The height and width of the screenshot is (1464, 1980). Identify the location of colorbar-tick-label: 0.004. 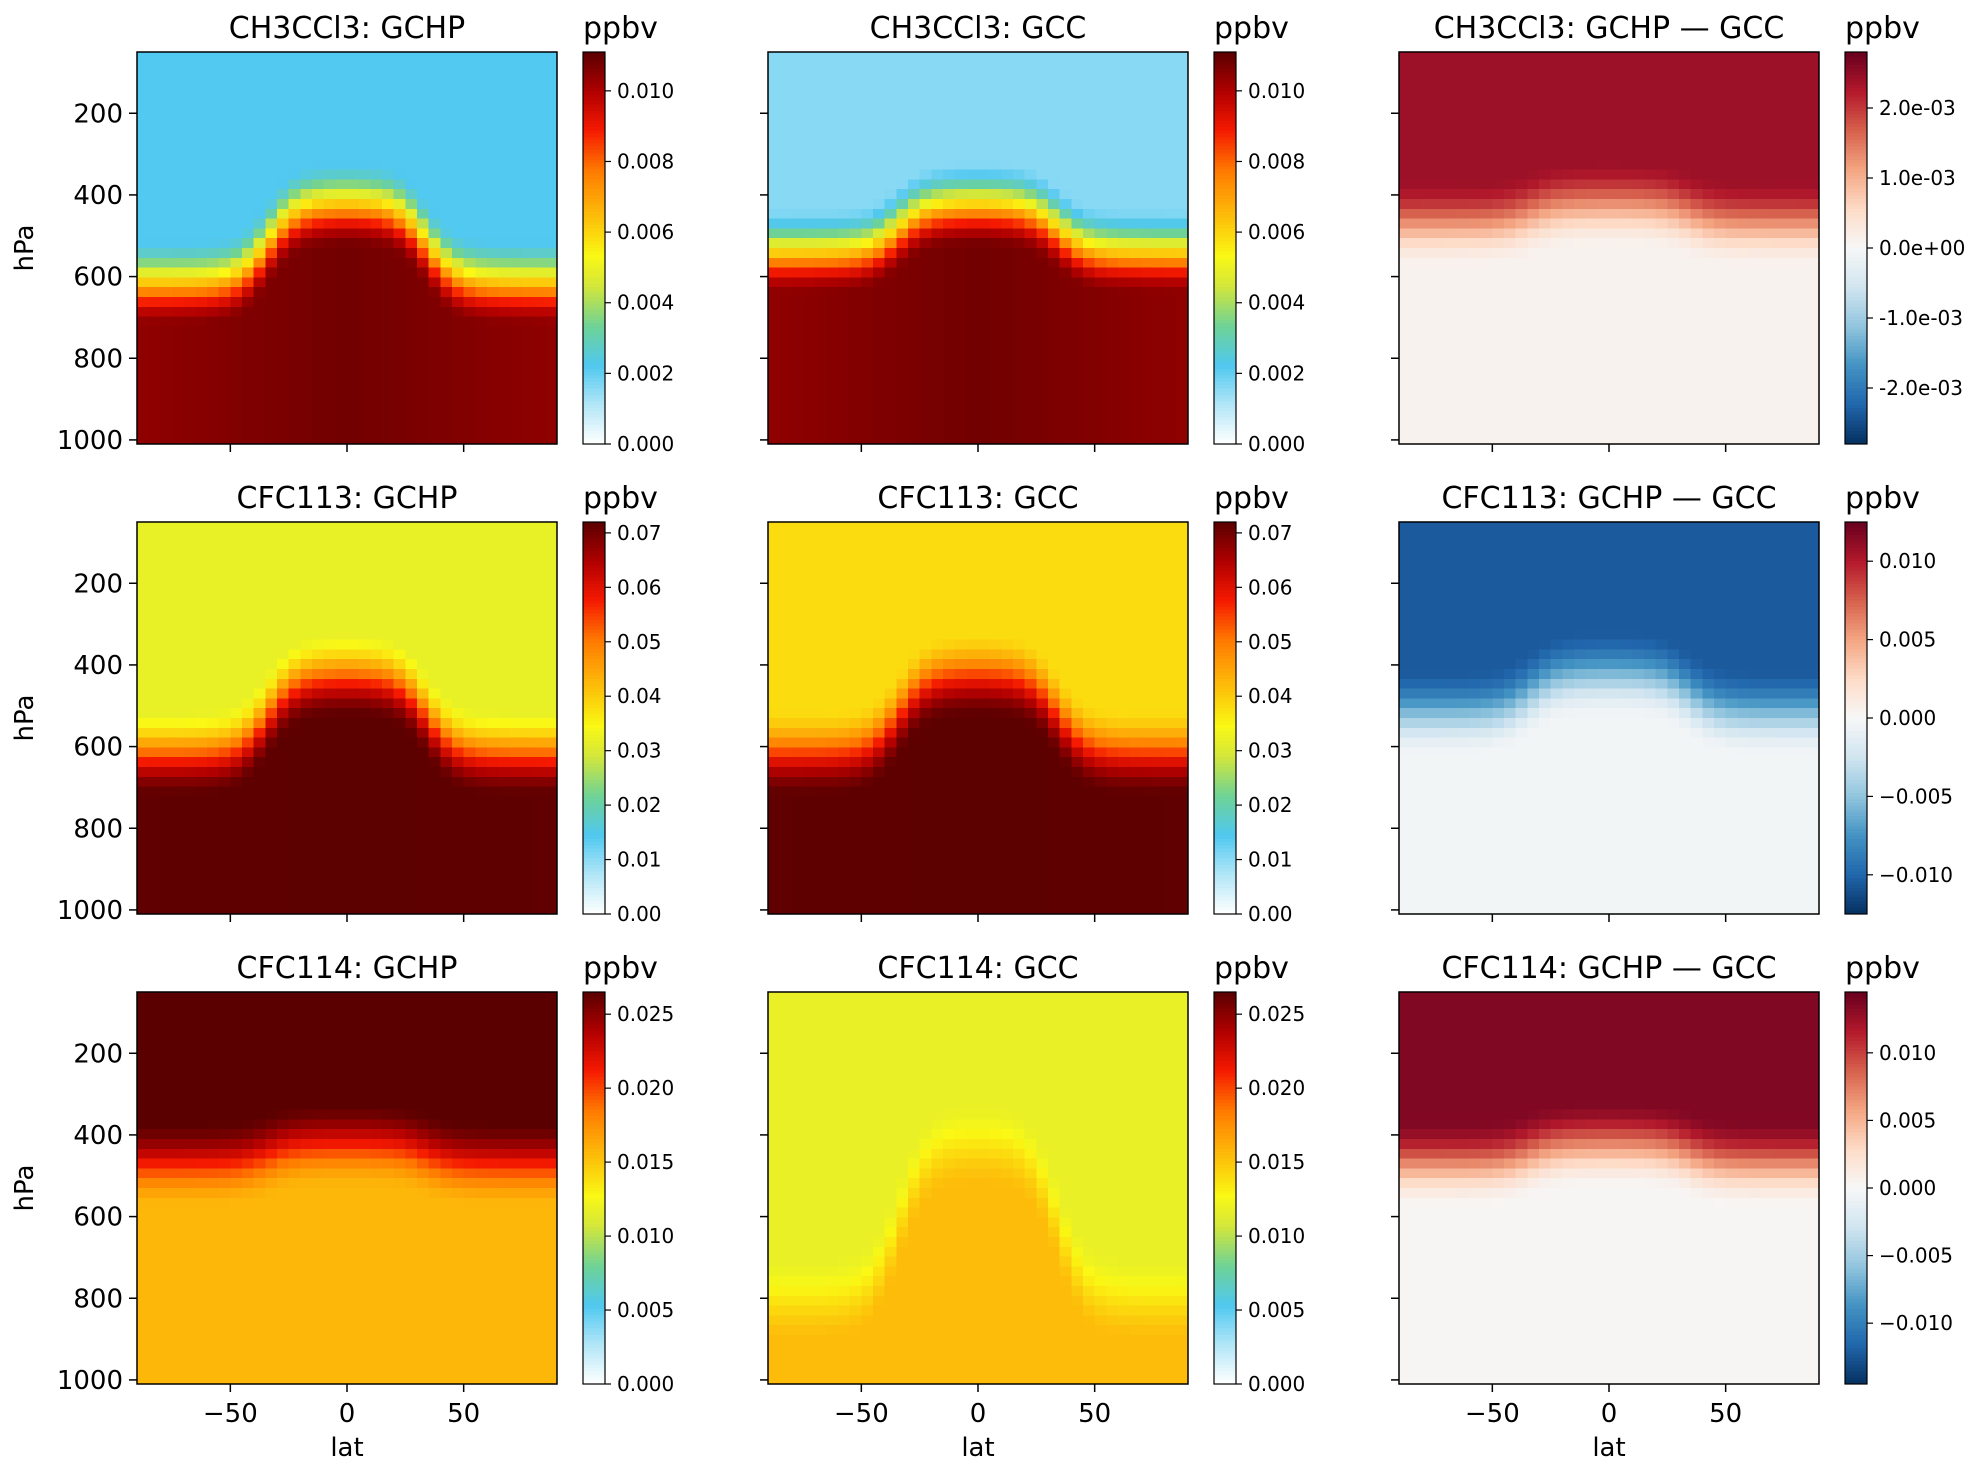
(645, 303).